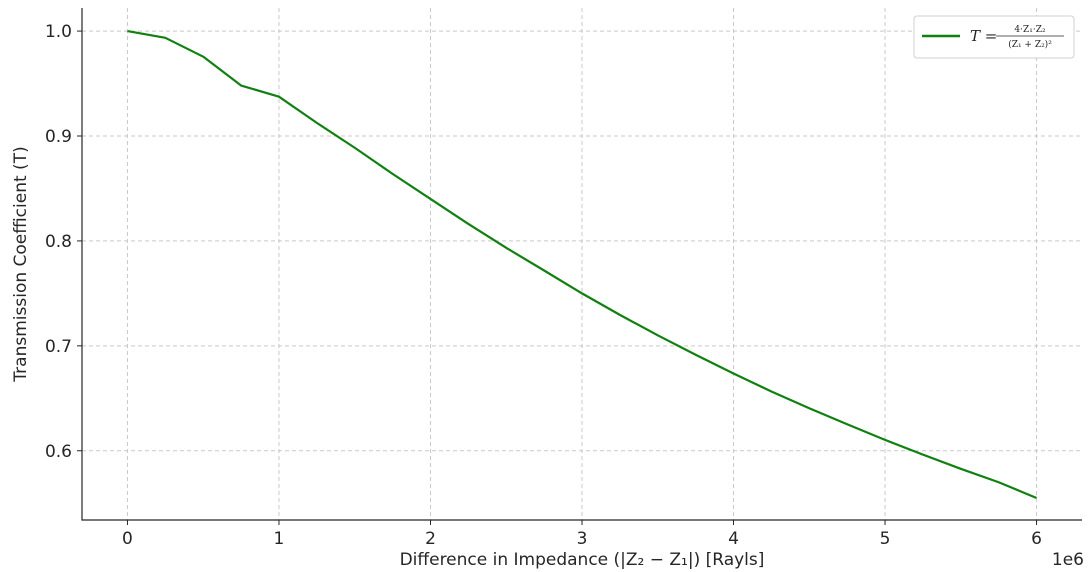 This screenshot has width=1089, height=572. I want to click on legend-label-numerator: 4·Z₁·Z₂, so click(1030, 30).